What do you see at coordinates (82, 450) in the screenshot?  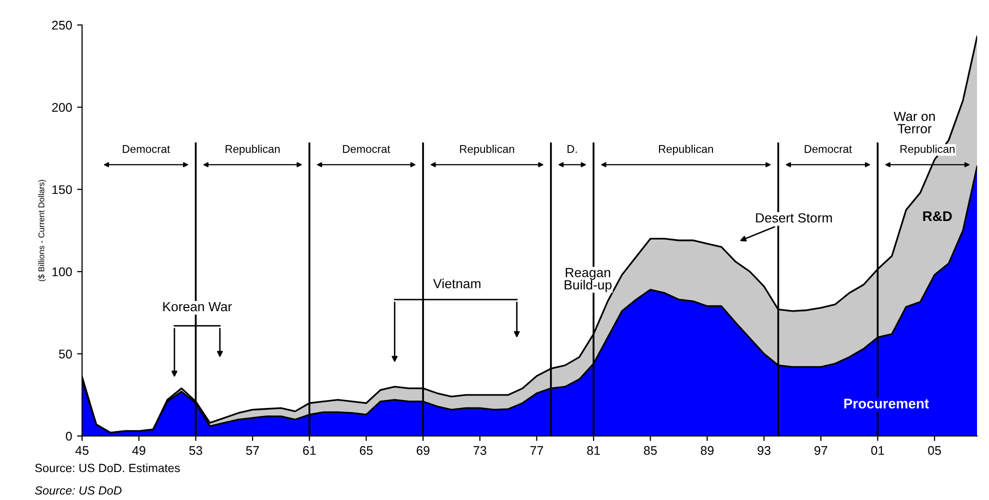 I see `x-tick-label: 45` at bounding box center [82, 450].